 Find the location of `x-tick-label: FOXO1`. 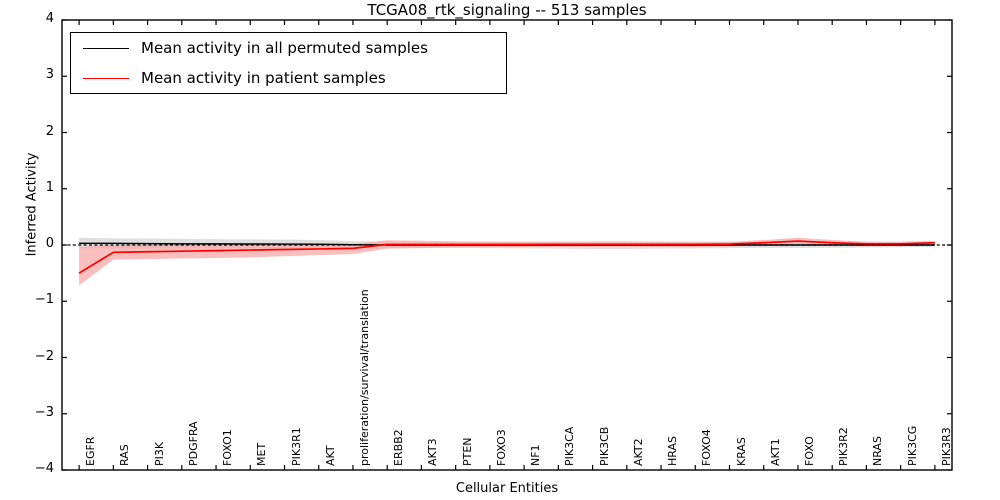

x-tick-label: FOXO1 is located at coordinates (228, 447).